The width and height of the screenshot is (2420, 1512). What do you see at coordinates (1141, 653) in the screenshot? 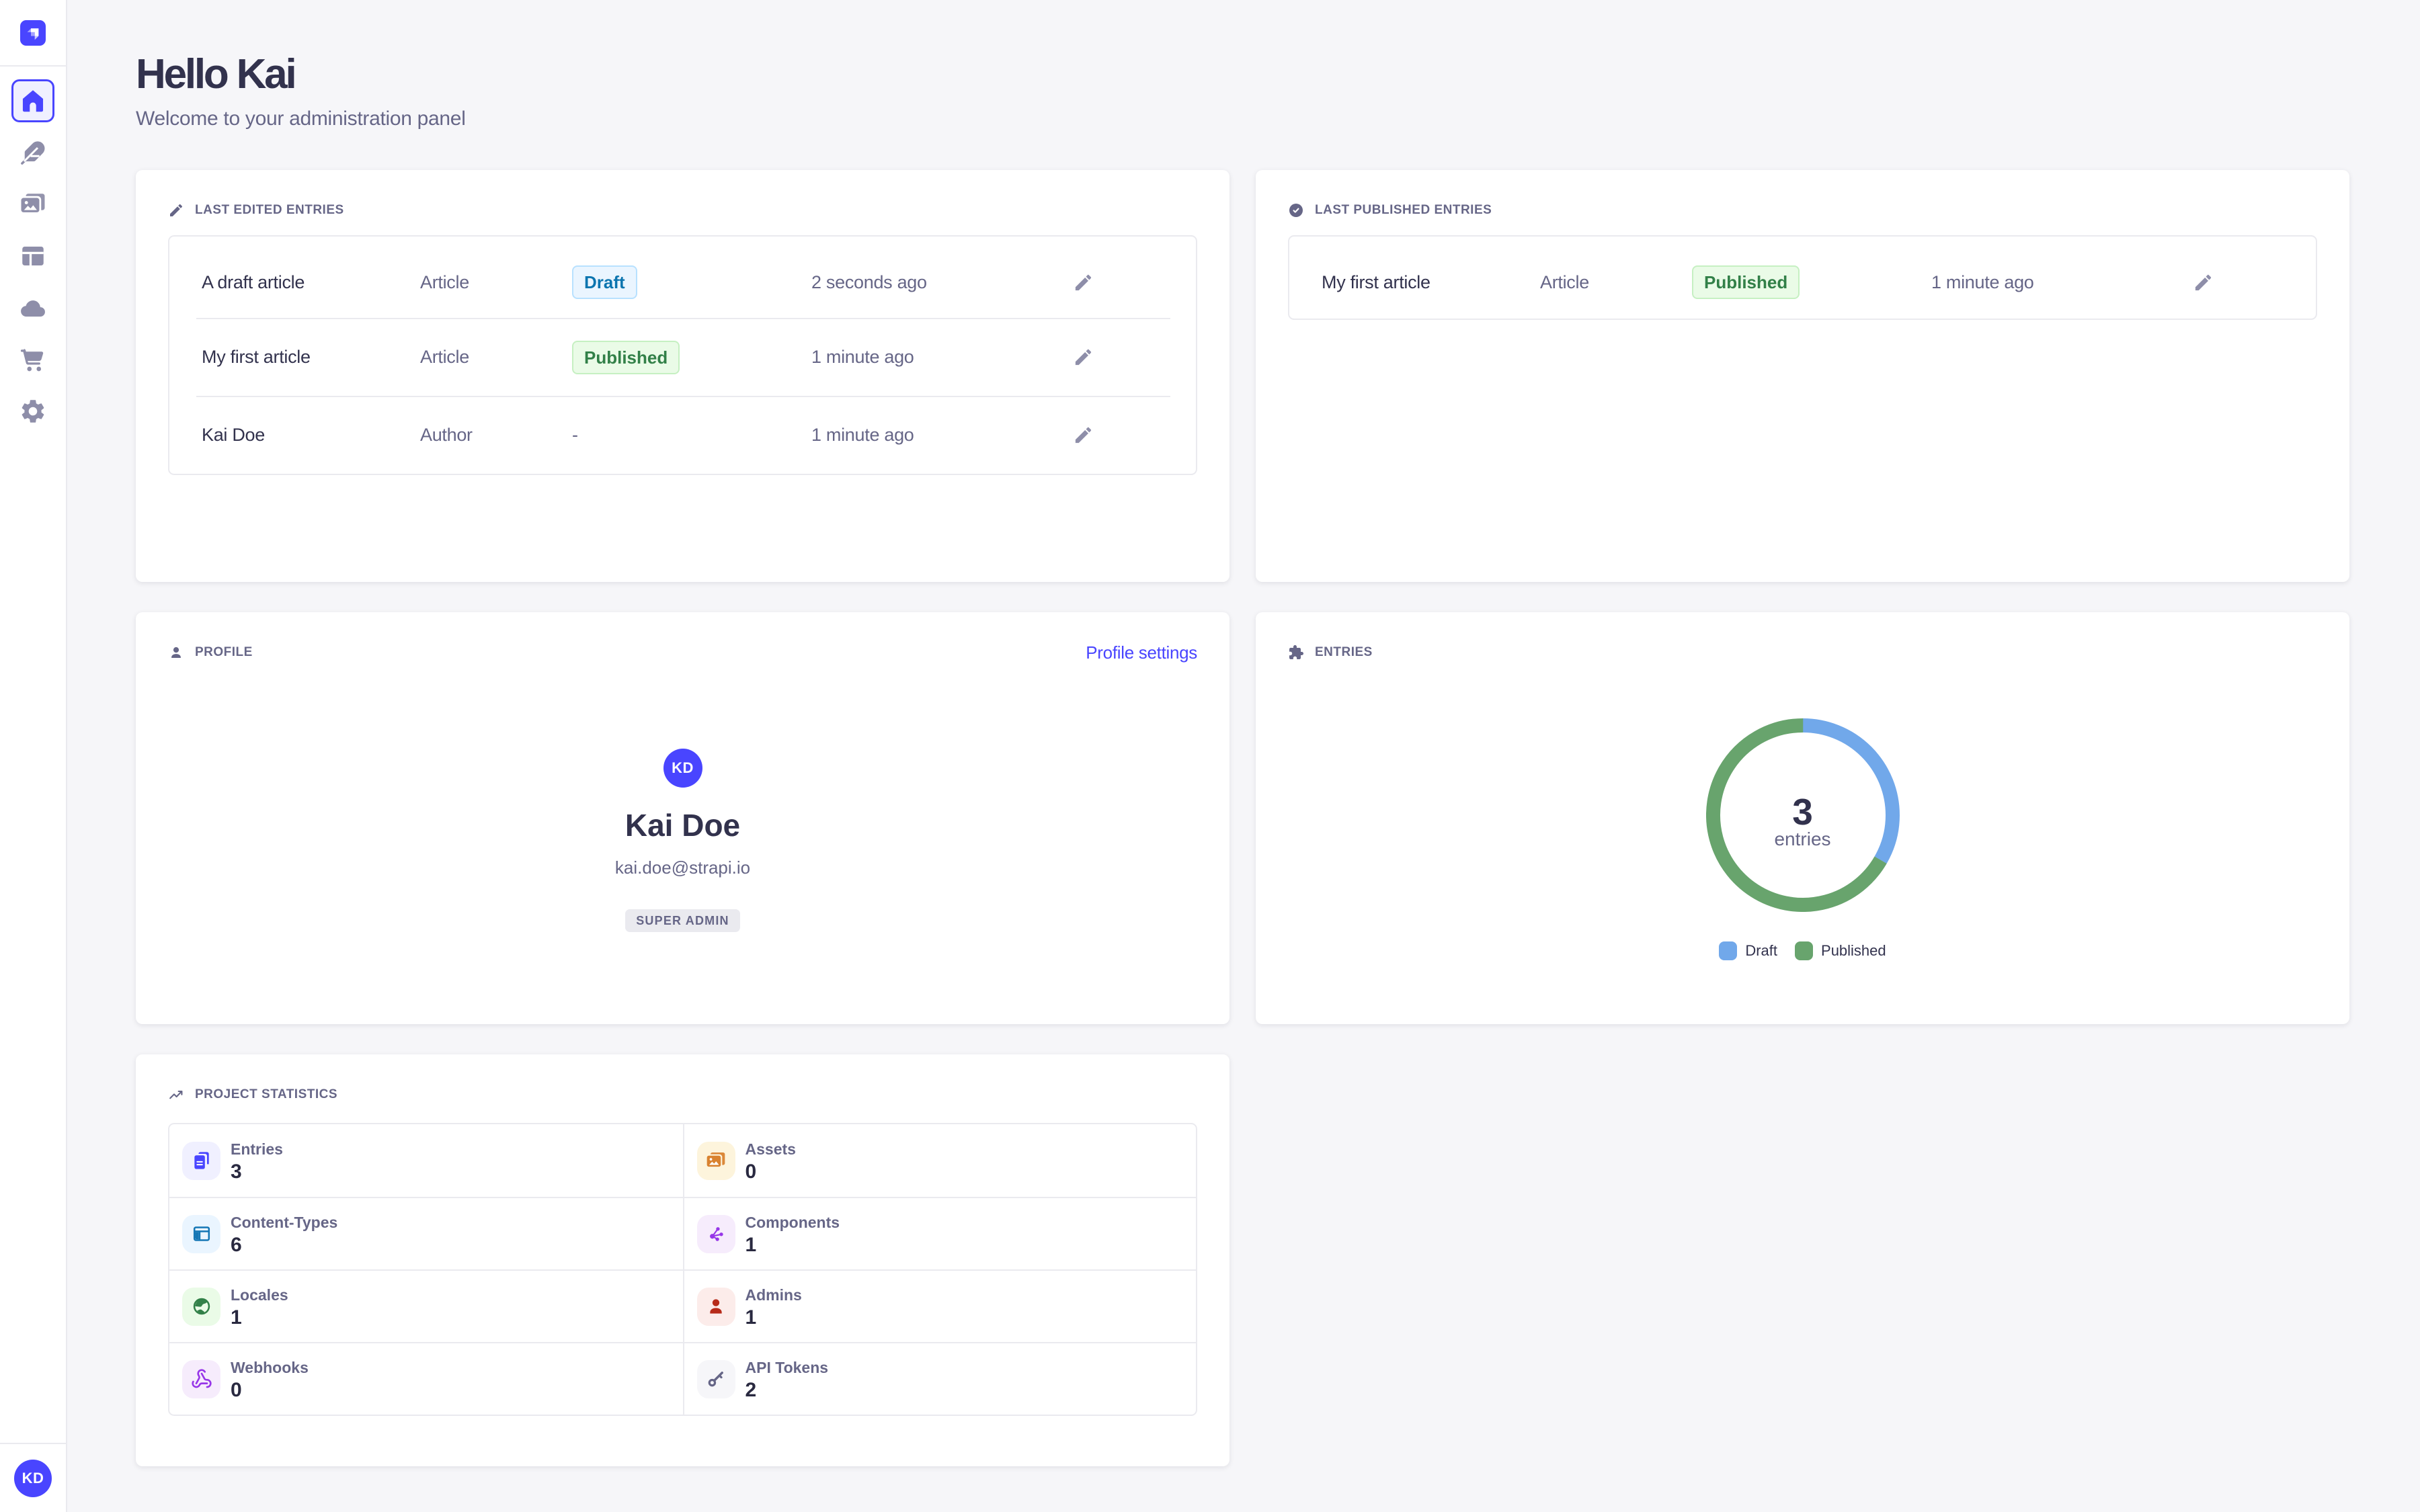
I see `profile-settings-link: Profile settings` at bounding box center [1141, 653].